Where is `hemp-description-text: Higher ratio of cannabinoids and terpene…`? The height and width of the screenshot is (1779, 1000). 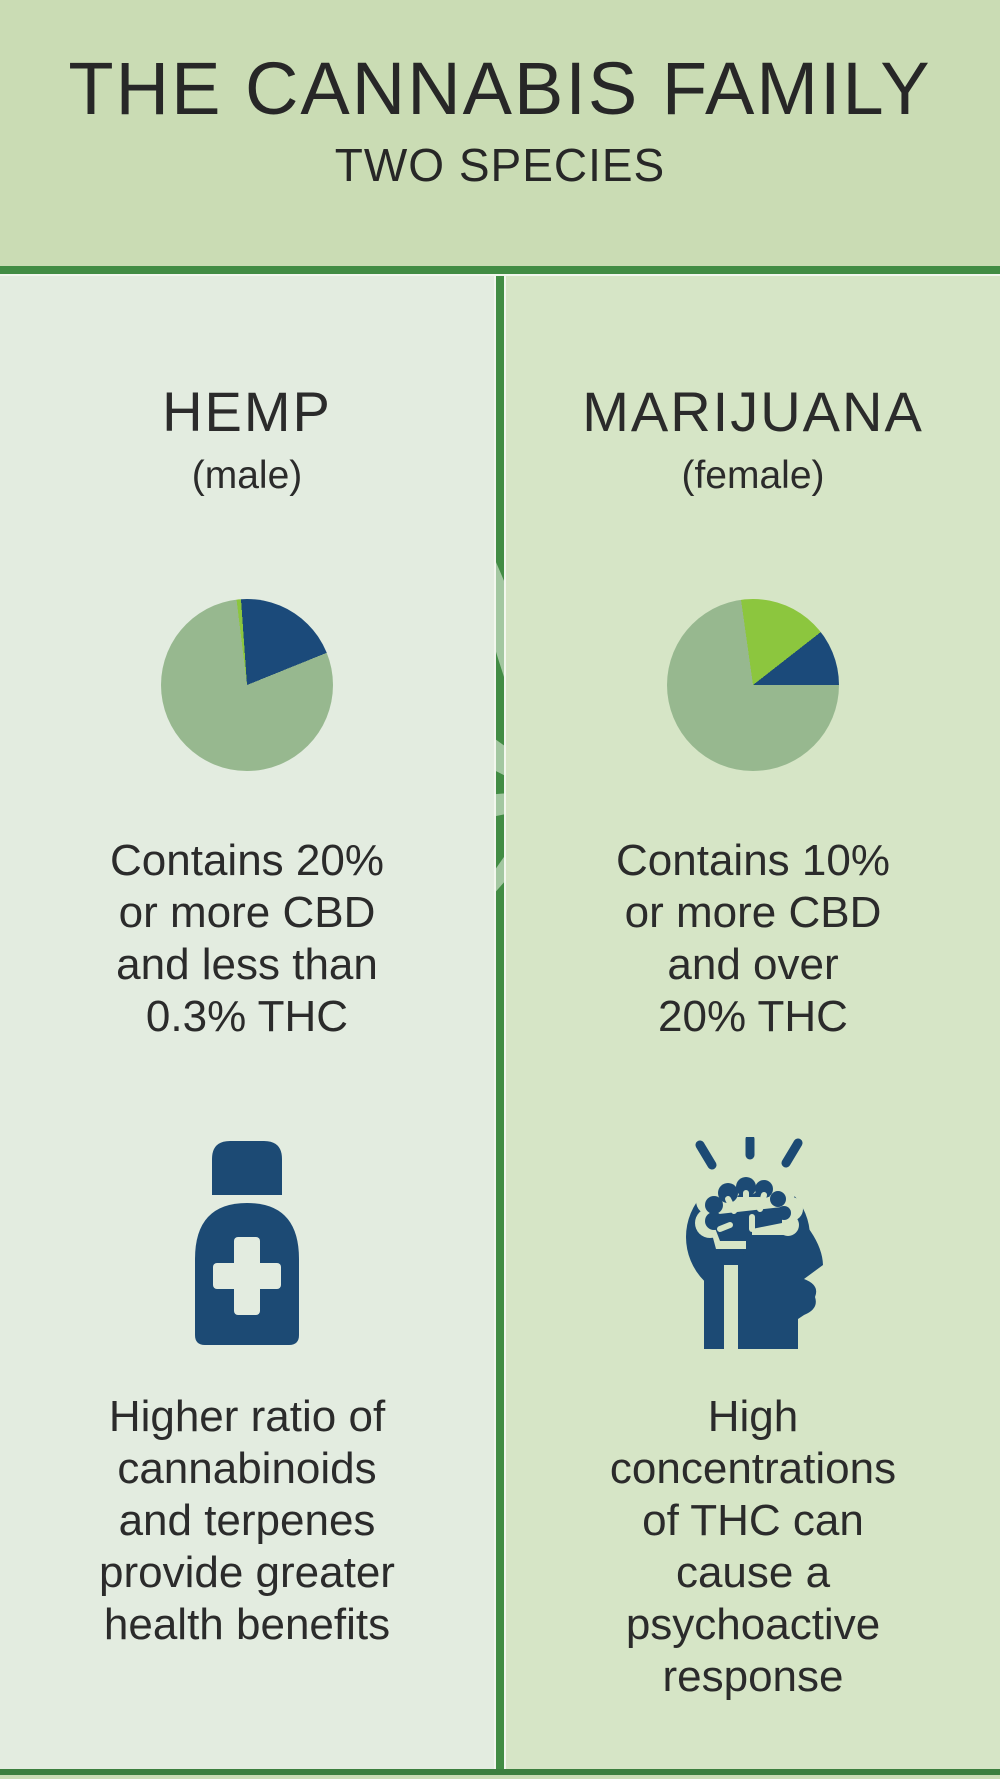
hemp-description-text: Higher ratio of cannabinoids and terpene… is located at coordinates (247, 1520).